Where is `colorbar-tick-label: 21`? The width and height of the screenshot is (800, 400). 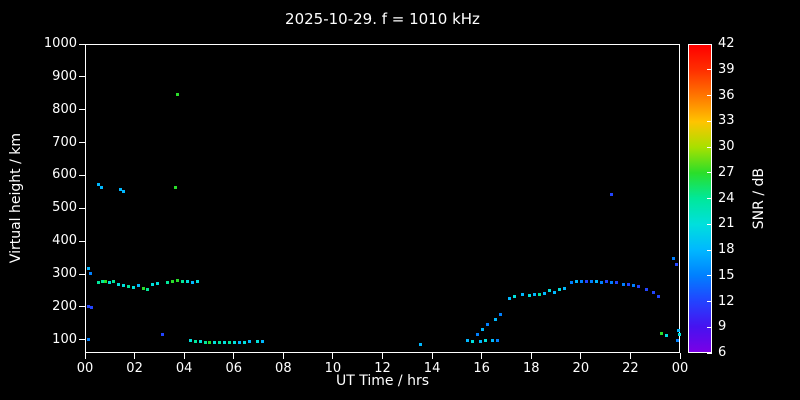 colorbar-tick-label: 21 is located at coordinates (726, 224).